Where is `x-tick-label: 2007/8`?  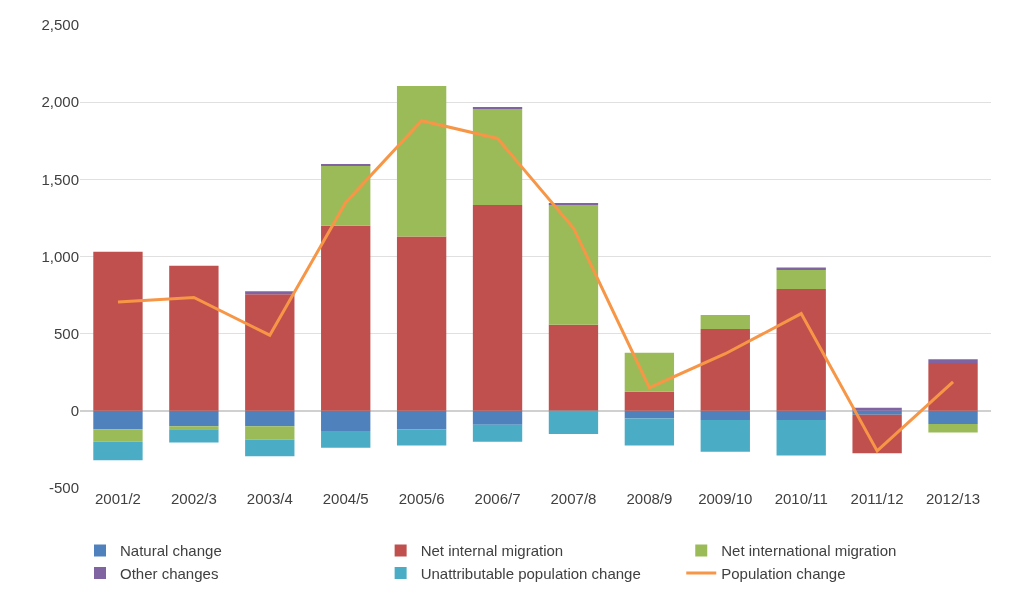
x-tick-label: 2007/8 is located at coordinates (573, 498).